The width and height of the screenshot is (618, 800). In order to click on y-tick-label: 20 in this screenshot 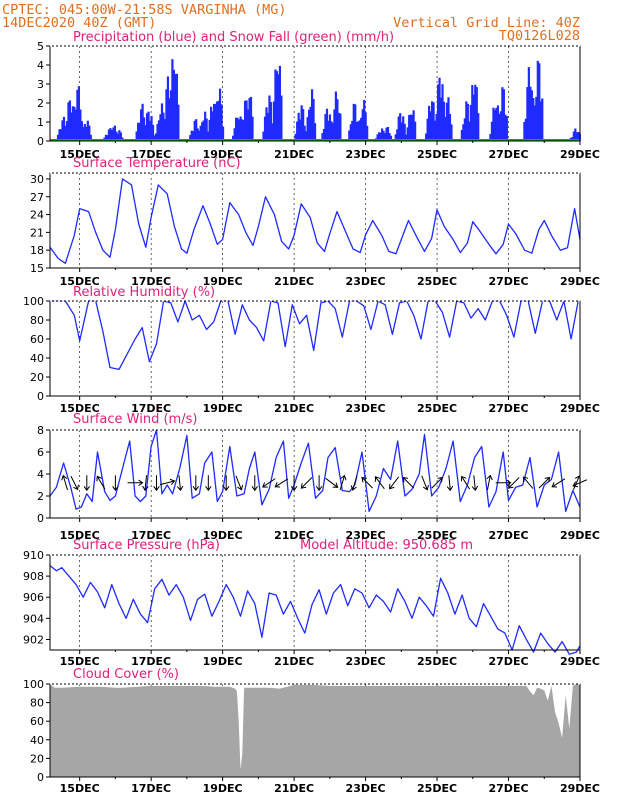, I will do `click(37, 377)`.